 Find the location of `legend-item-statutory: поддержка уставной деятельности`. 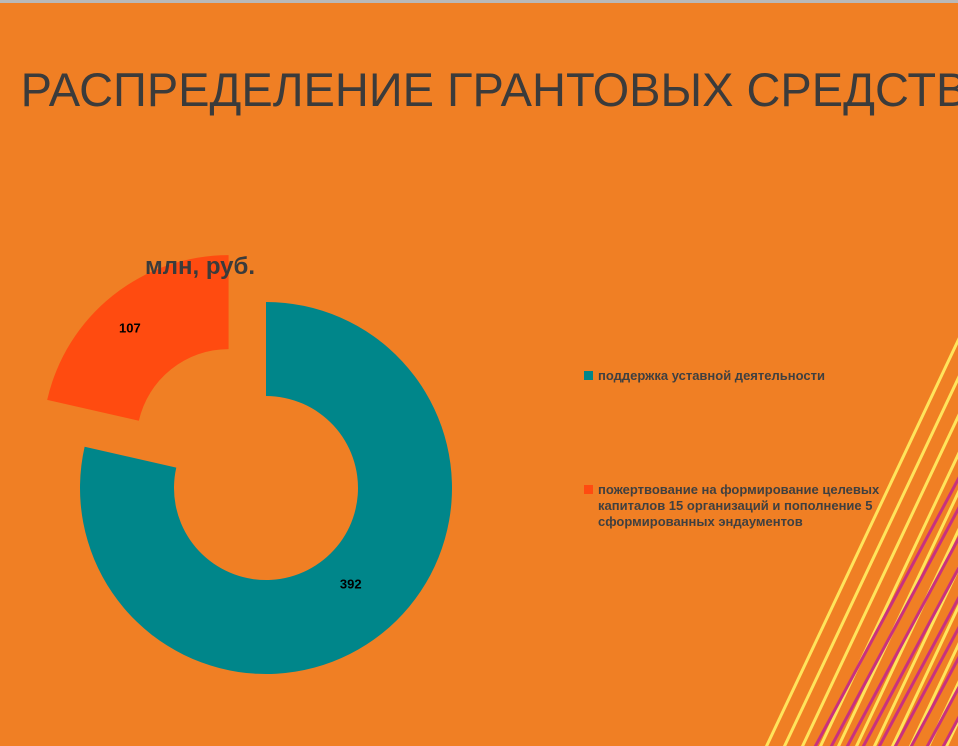

legend-item-statutory: поддержка уставной деятельности is located at coordinates (749, 376).